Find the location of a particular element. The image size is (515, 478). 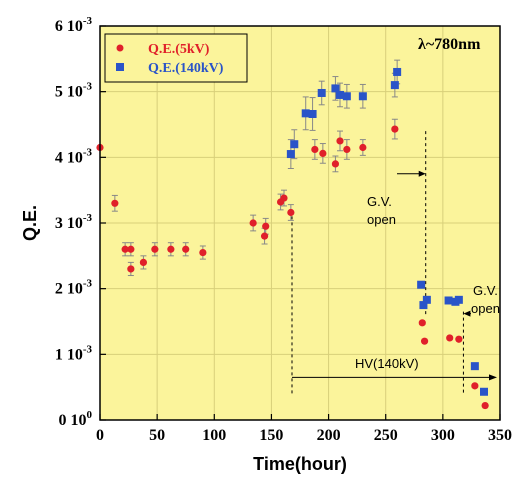

gv-open-1-line1: G.V. is located at coordinates (379, 201).